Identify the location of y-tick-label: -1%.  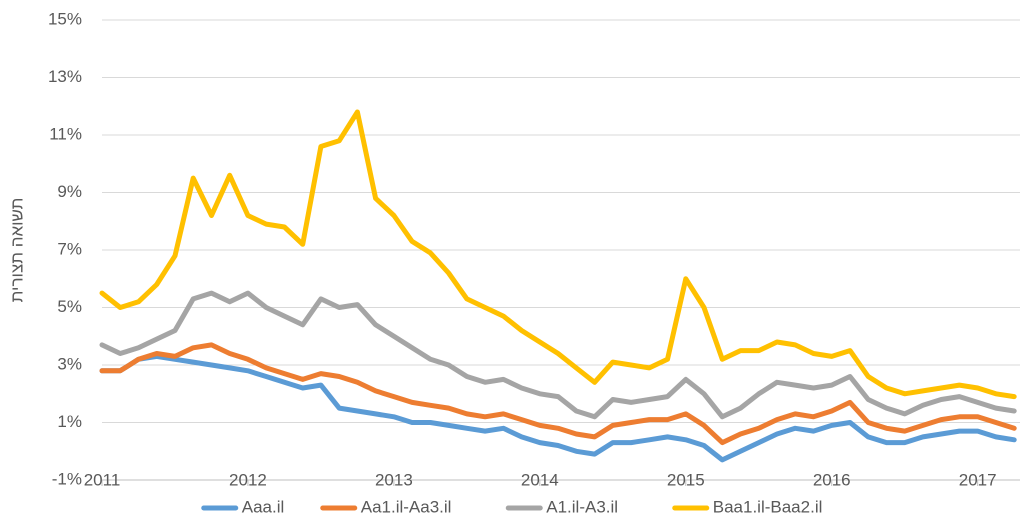
(67, 478).